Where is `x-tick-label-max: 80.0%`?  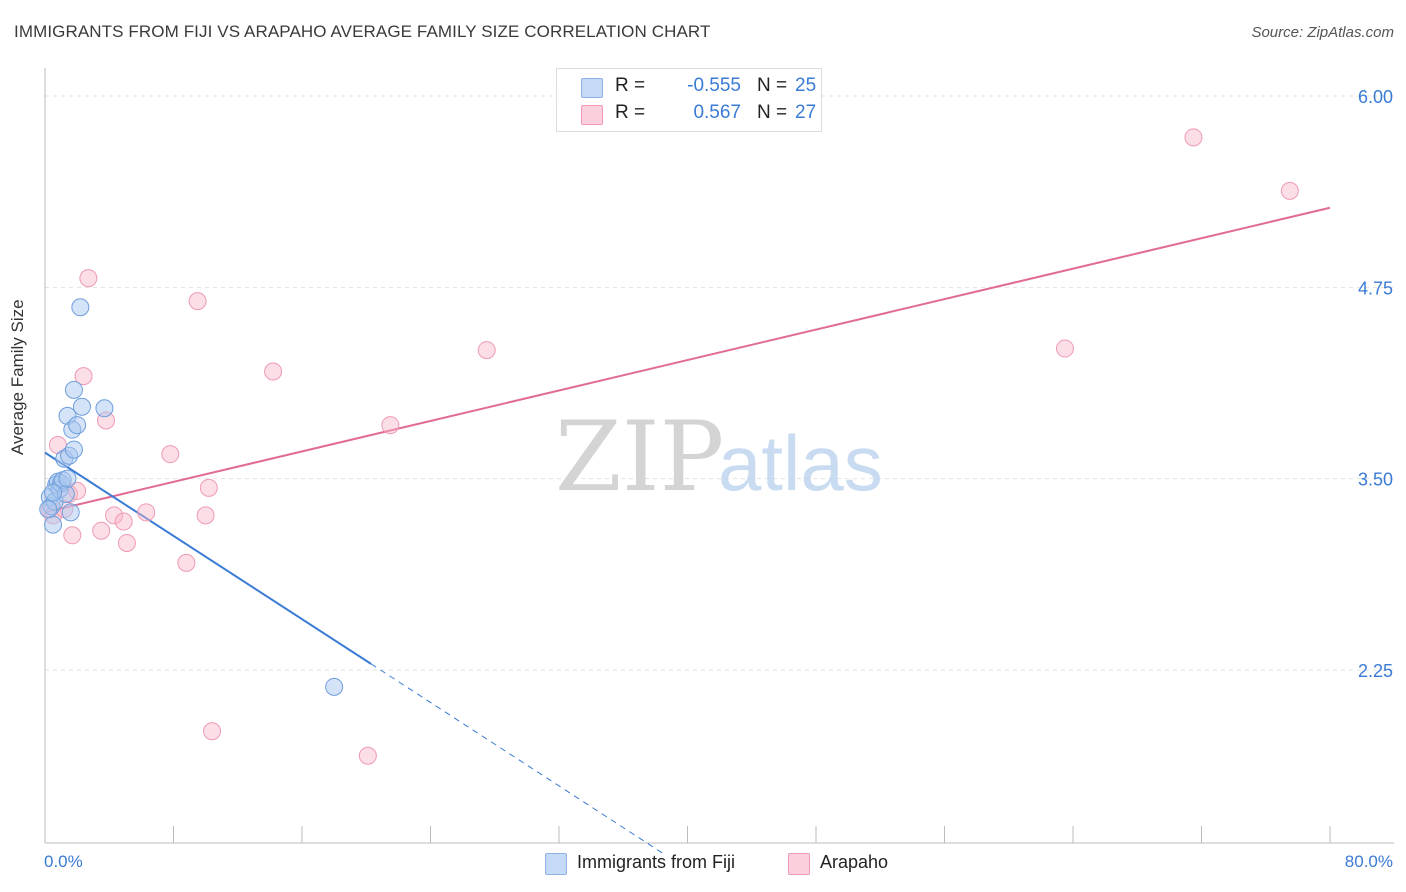 x-tick-label-max: 80.0% is located at coordinates (1368, 861).